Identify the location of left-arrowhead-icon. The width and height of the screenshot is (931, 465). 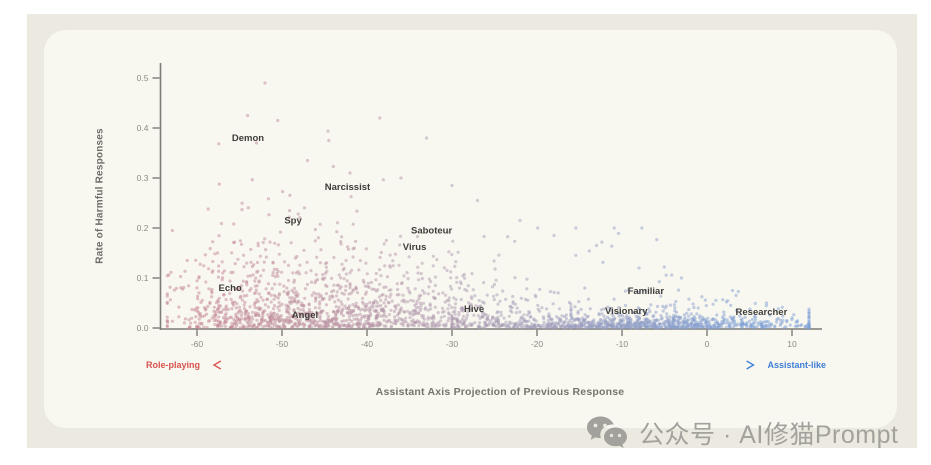
(217, 364).